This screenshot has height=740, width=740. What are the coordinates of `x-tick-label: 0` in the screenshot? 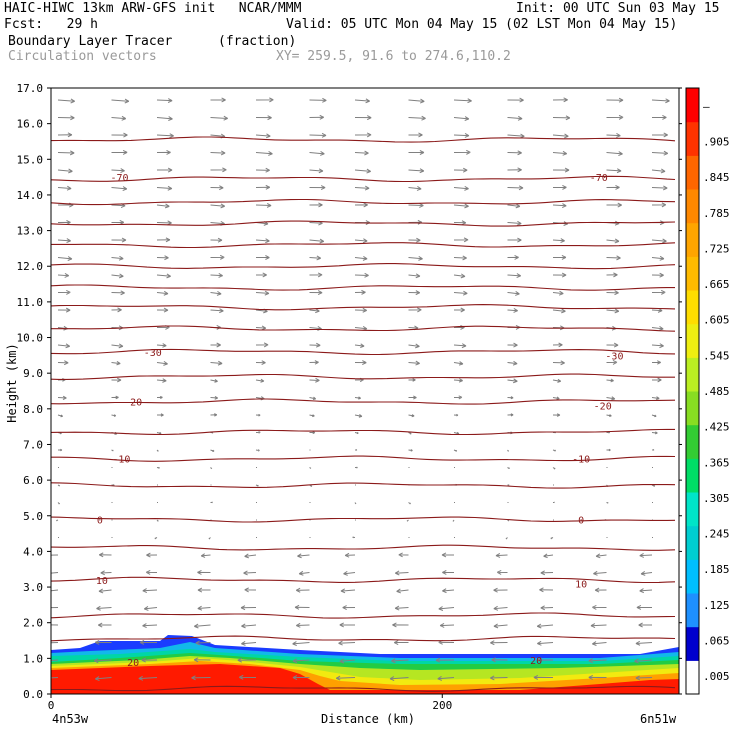 It's located at (51, 705).